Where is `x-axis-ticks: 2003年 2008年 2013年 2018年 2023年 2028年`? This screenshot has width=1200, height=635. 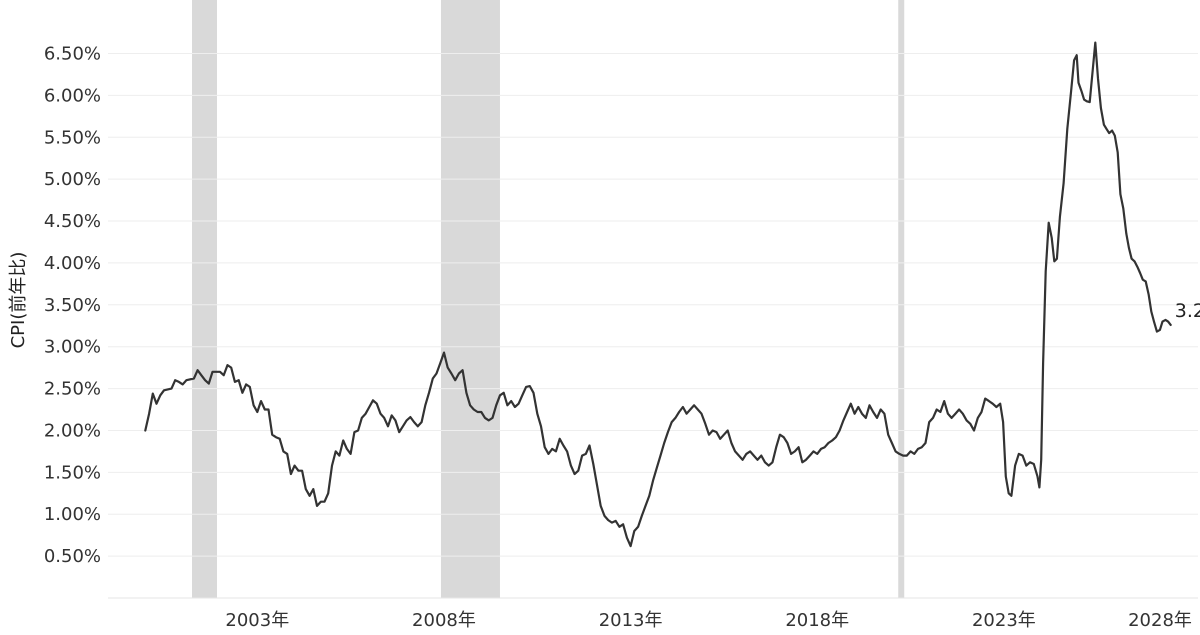 x-axis-ticks: 2003年 2008年 2013年 2018年 2023年 2028年 is located at coordinates (708, 620).